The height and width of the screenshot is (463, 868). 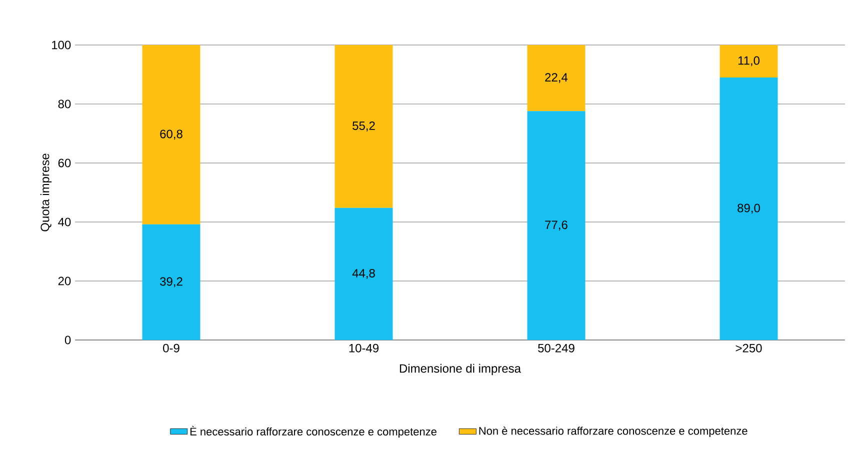 I want to click on data-label: 60,8, so click(x=171, y=135).